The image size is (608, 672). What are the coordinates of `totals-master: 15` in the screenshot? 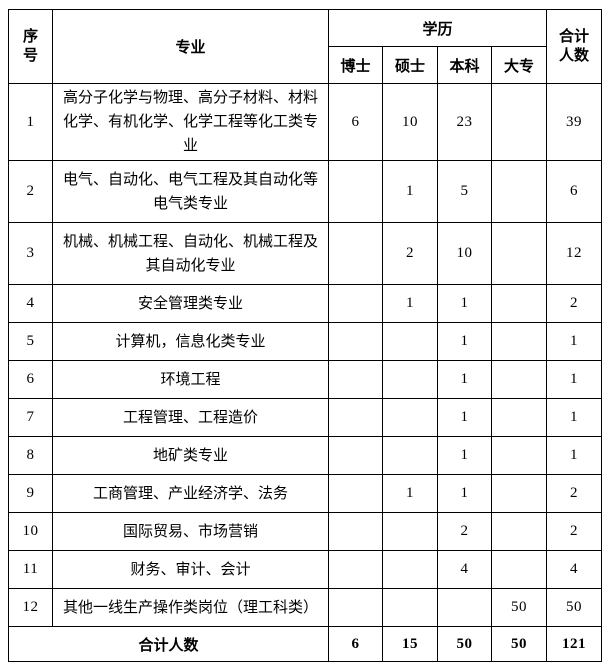 It's located at (410, 644).